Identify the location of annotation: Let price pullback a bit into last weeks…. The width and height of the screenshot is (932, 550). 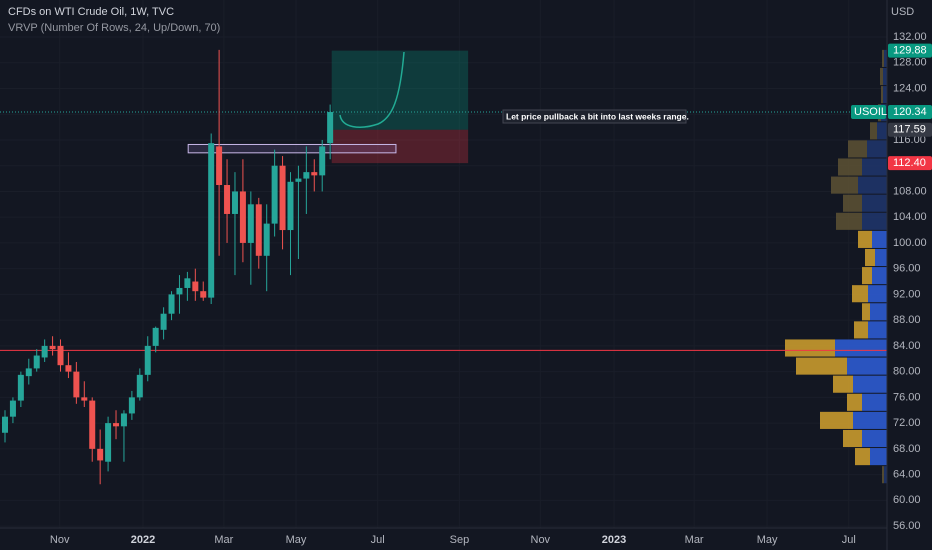
(597, 116).